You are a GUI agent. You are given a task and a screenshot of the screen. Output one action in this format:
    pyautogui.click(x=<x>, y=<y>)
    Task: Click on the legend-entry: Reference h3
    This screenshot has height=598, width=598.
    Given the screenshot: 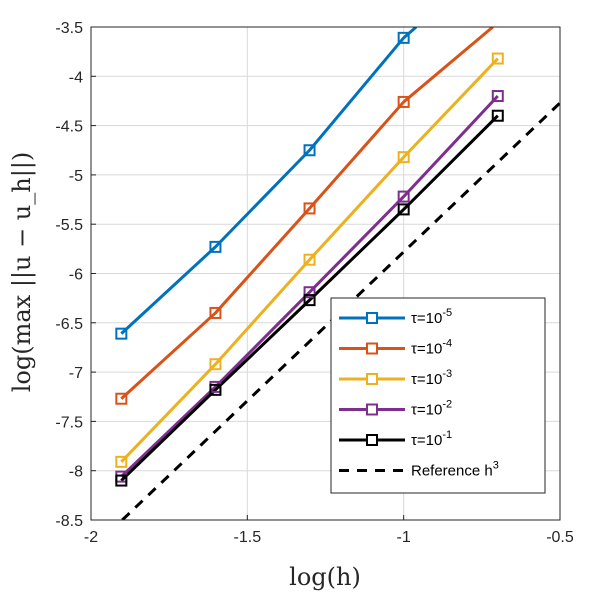 What is the action you would take?
    pyautogui.click(x=455, y=470)
    